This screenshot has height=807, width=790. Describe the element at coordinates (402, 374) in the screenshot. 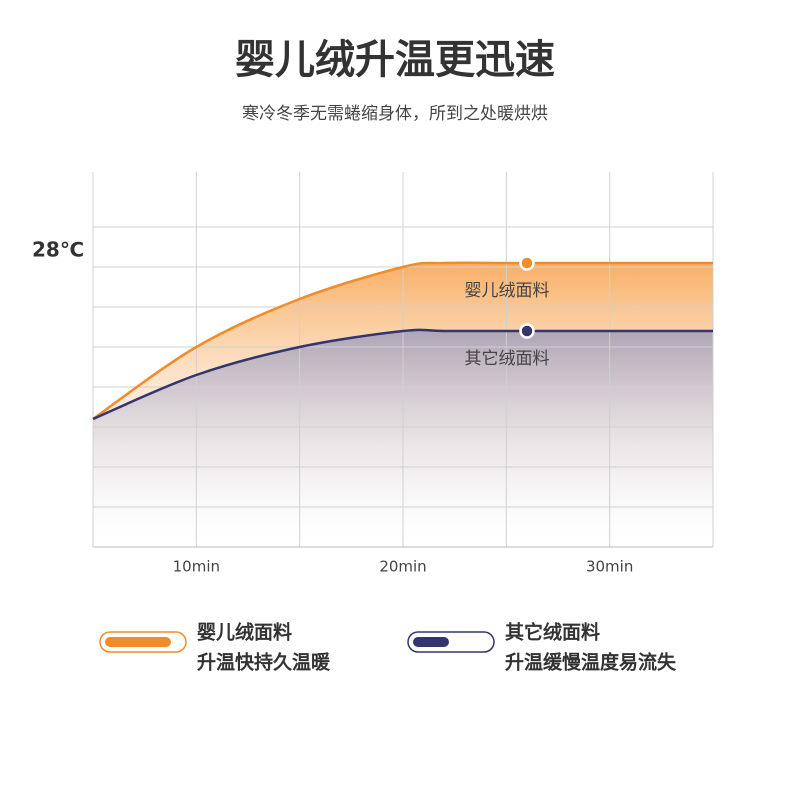

I see `series-line` at that location.